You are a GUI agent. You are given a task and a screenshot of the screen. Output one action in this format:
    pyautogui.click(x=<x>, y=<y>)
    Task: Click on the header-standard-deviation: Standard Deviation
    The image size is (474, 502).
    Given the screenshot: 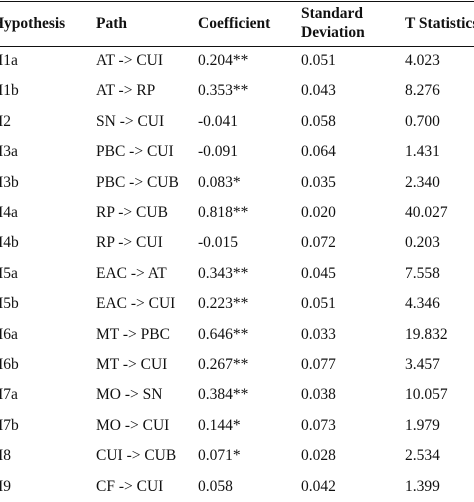 What is the action you would take?
    pyautogui.click(x=333, y=23)
    